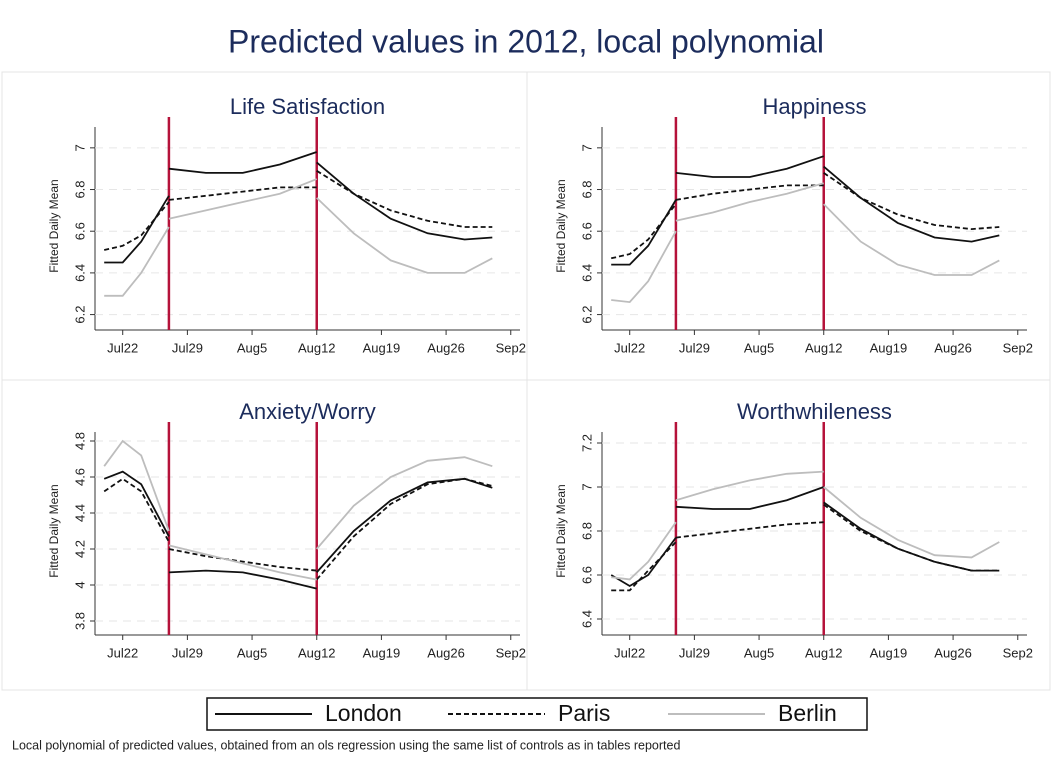 The width and height of the screenshot is (1052, 776). I want to click on panel-title: Worthwhileness, so click(814, 411).